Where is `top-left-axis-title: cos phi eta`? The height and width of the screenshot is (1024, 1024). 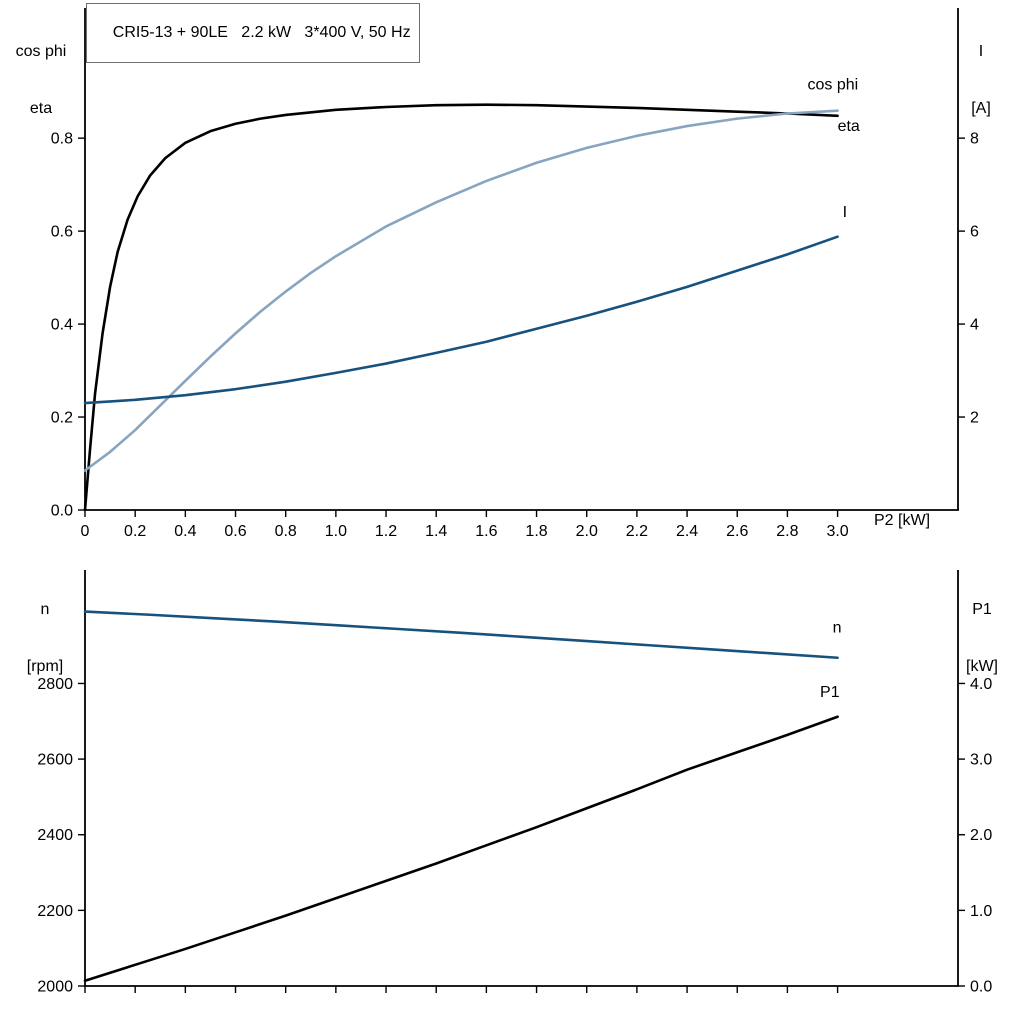 top-left-axis-title: cos phi eta is located at coordinates (41, 80).